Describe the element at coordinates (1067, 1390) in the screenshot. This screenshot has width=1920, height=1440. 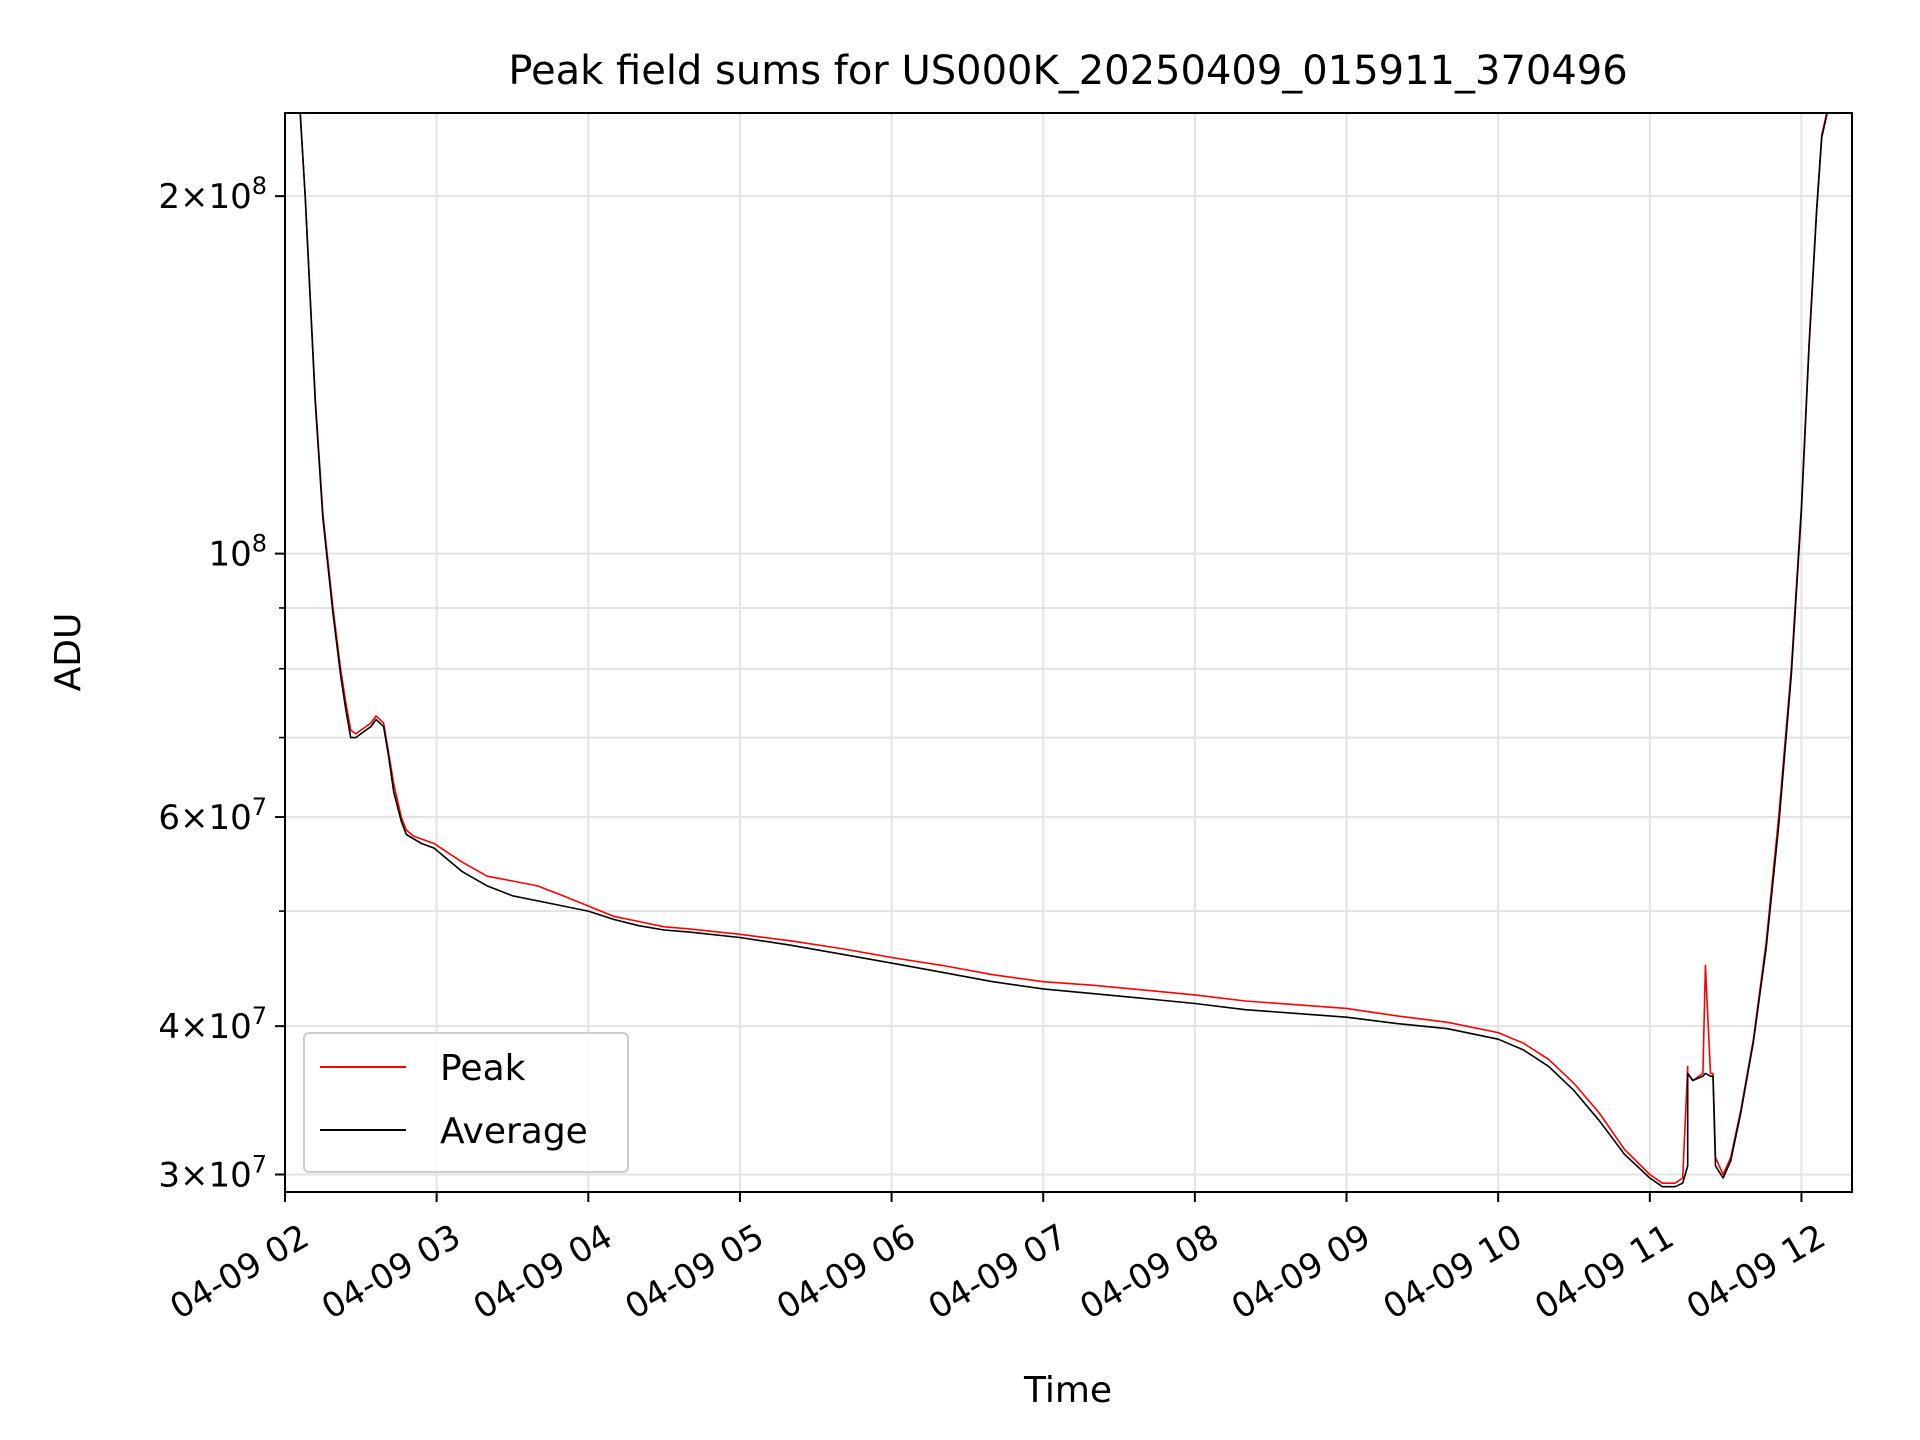
I see `x-axis-label: Time` at that location.